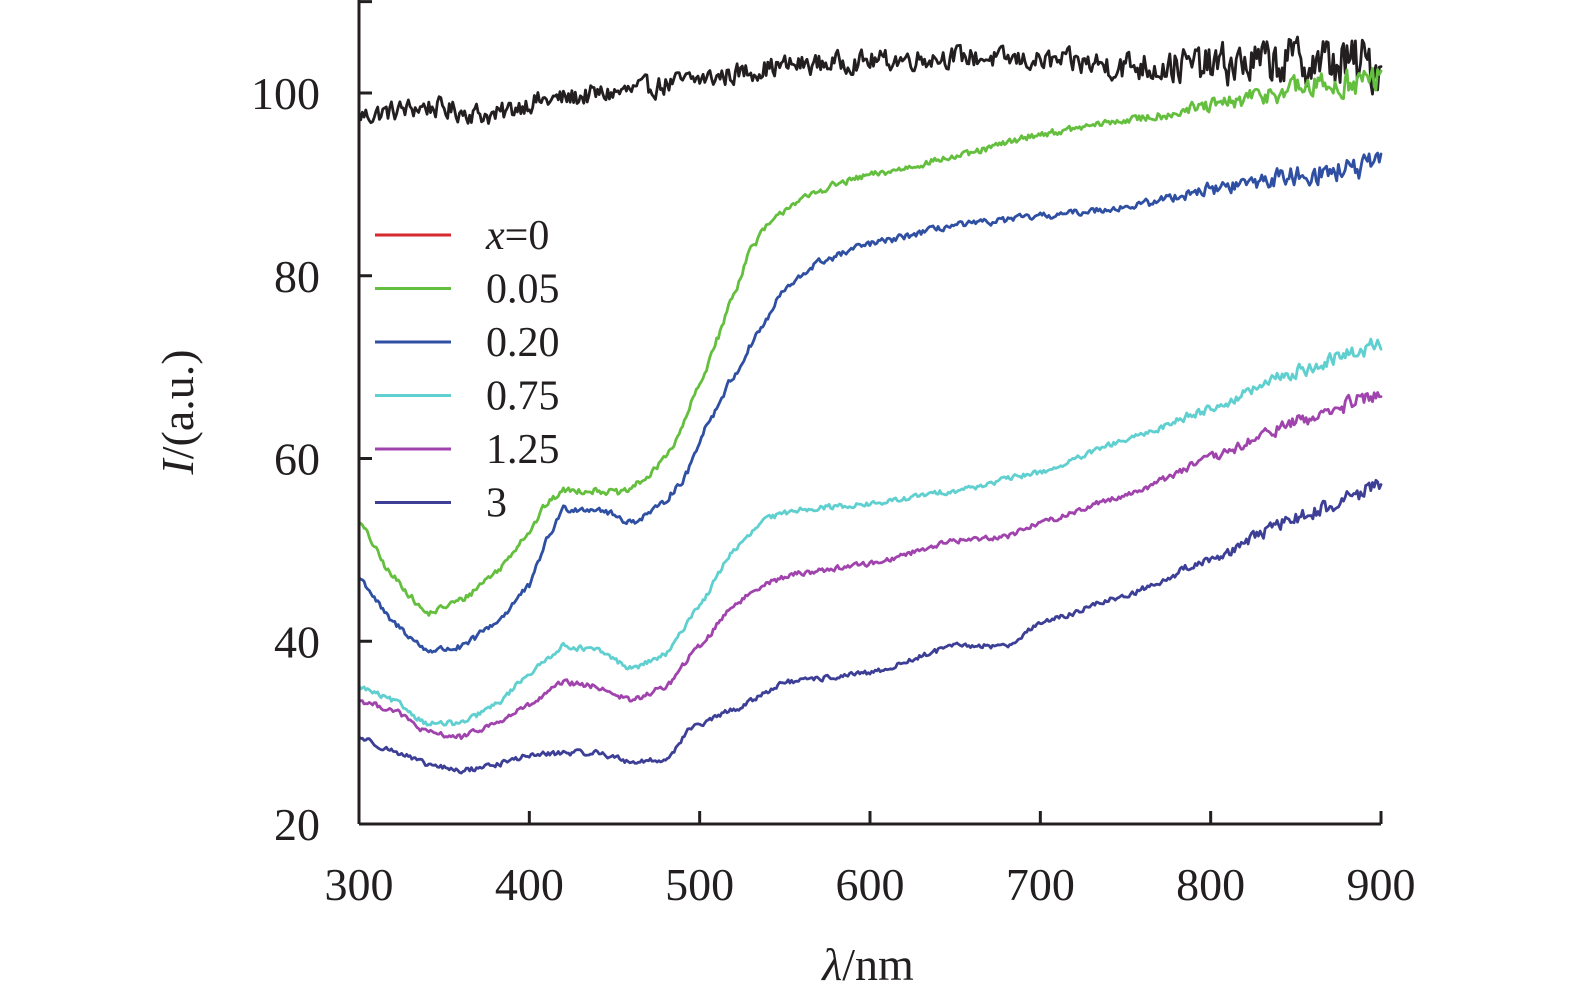  What do you see at coordinates (1381, 884) in the screenshot?
I see `x-tick-label: 900` at bounding box center [1381, 884].